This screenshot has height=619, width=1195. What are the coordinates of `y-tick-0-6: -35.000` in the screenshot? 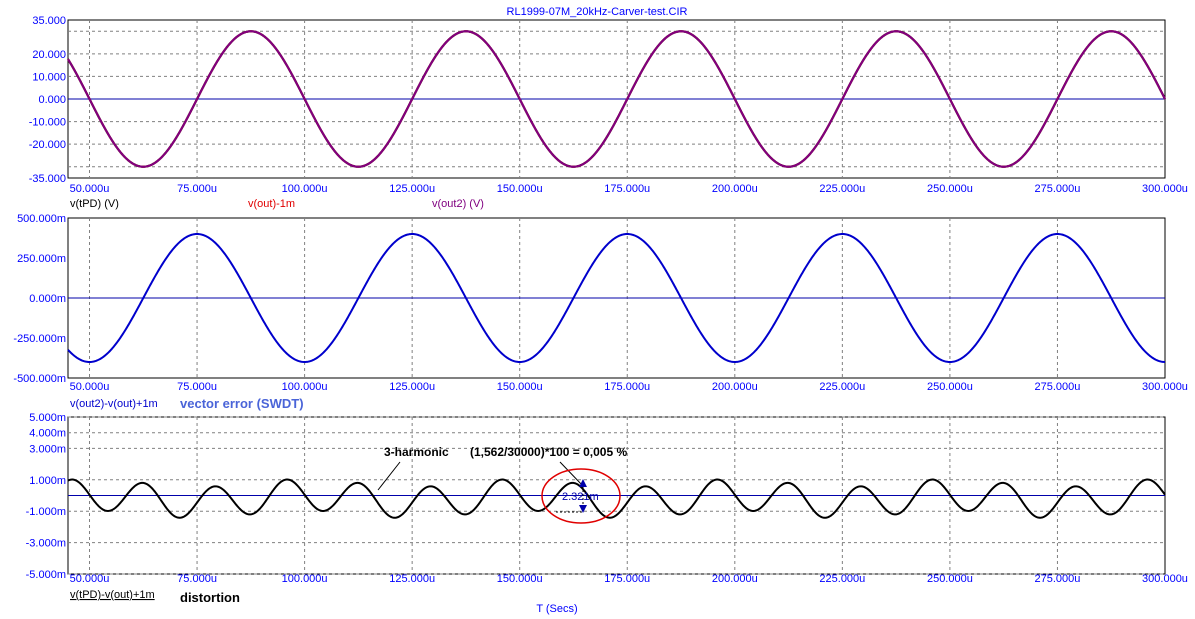 It's located at (47, 179).